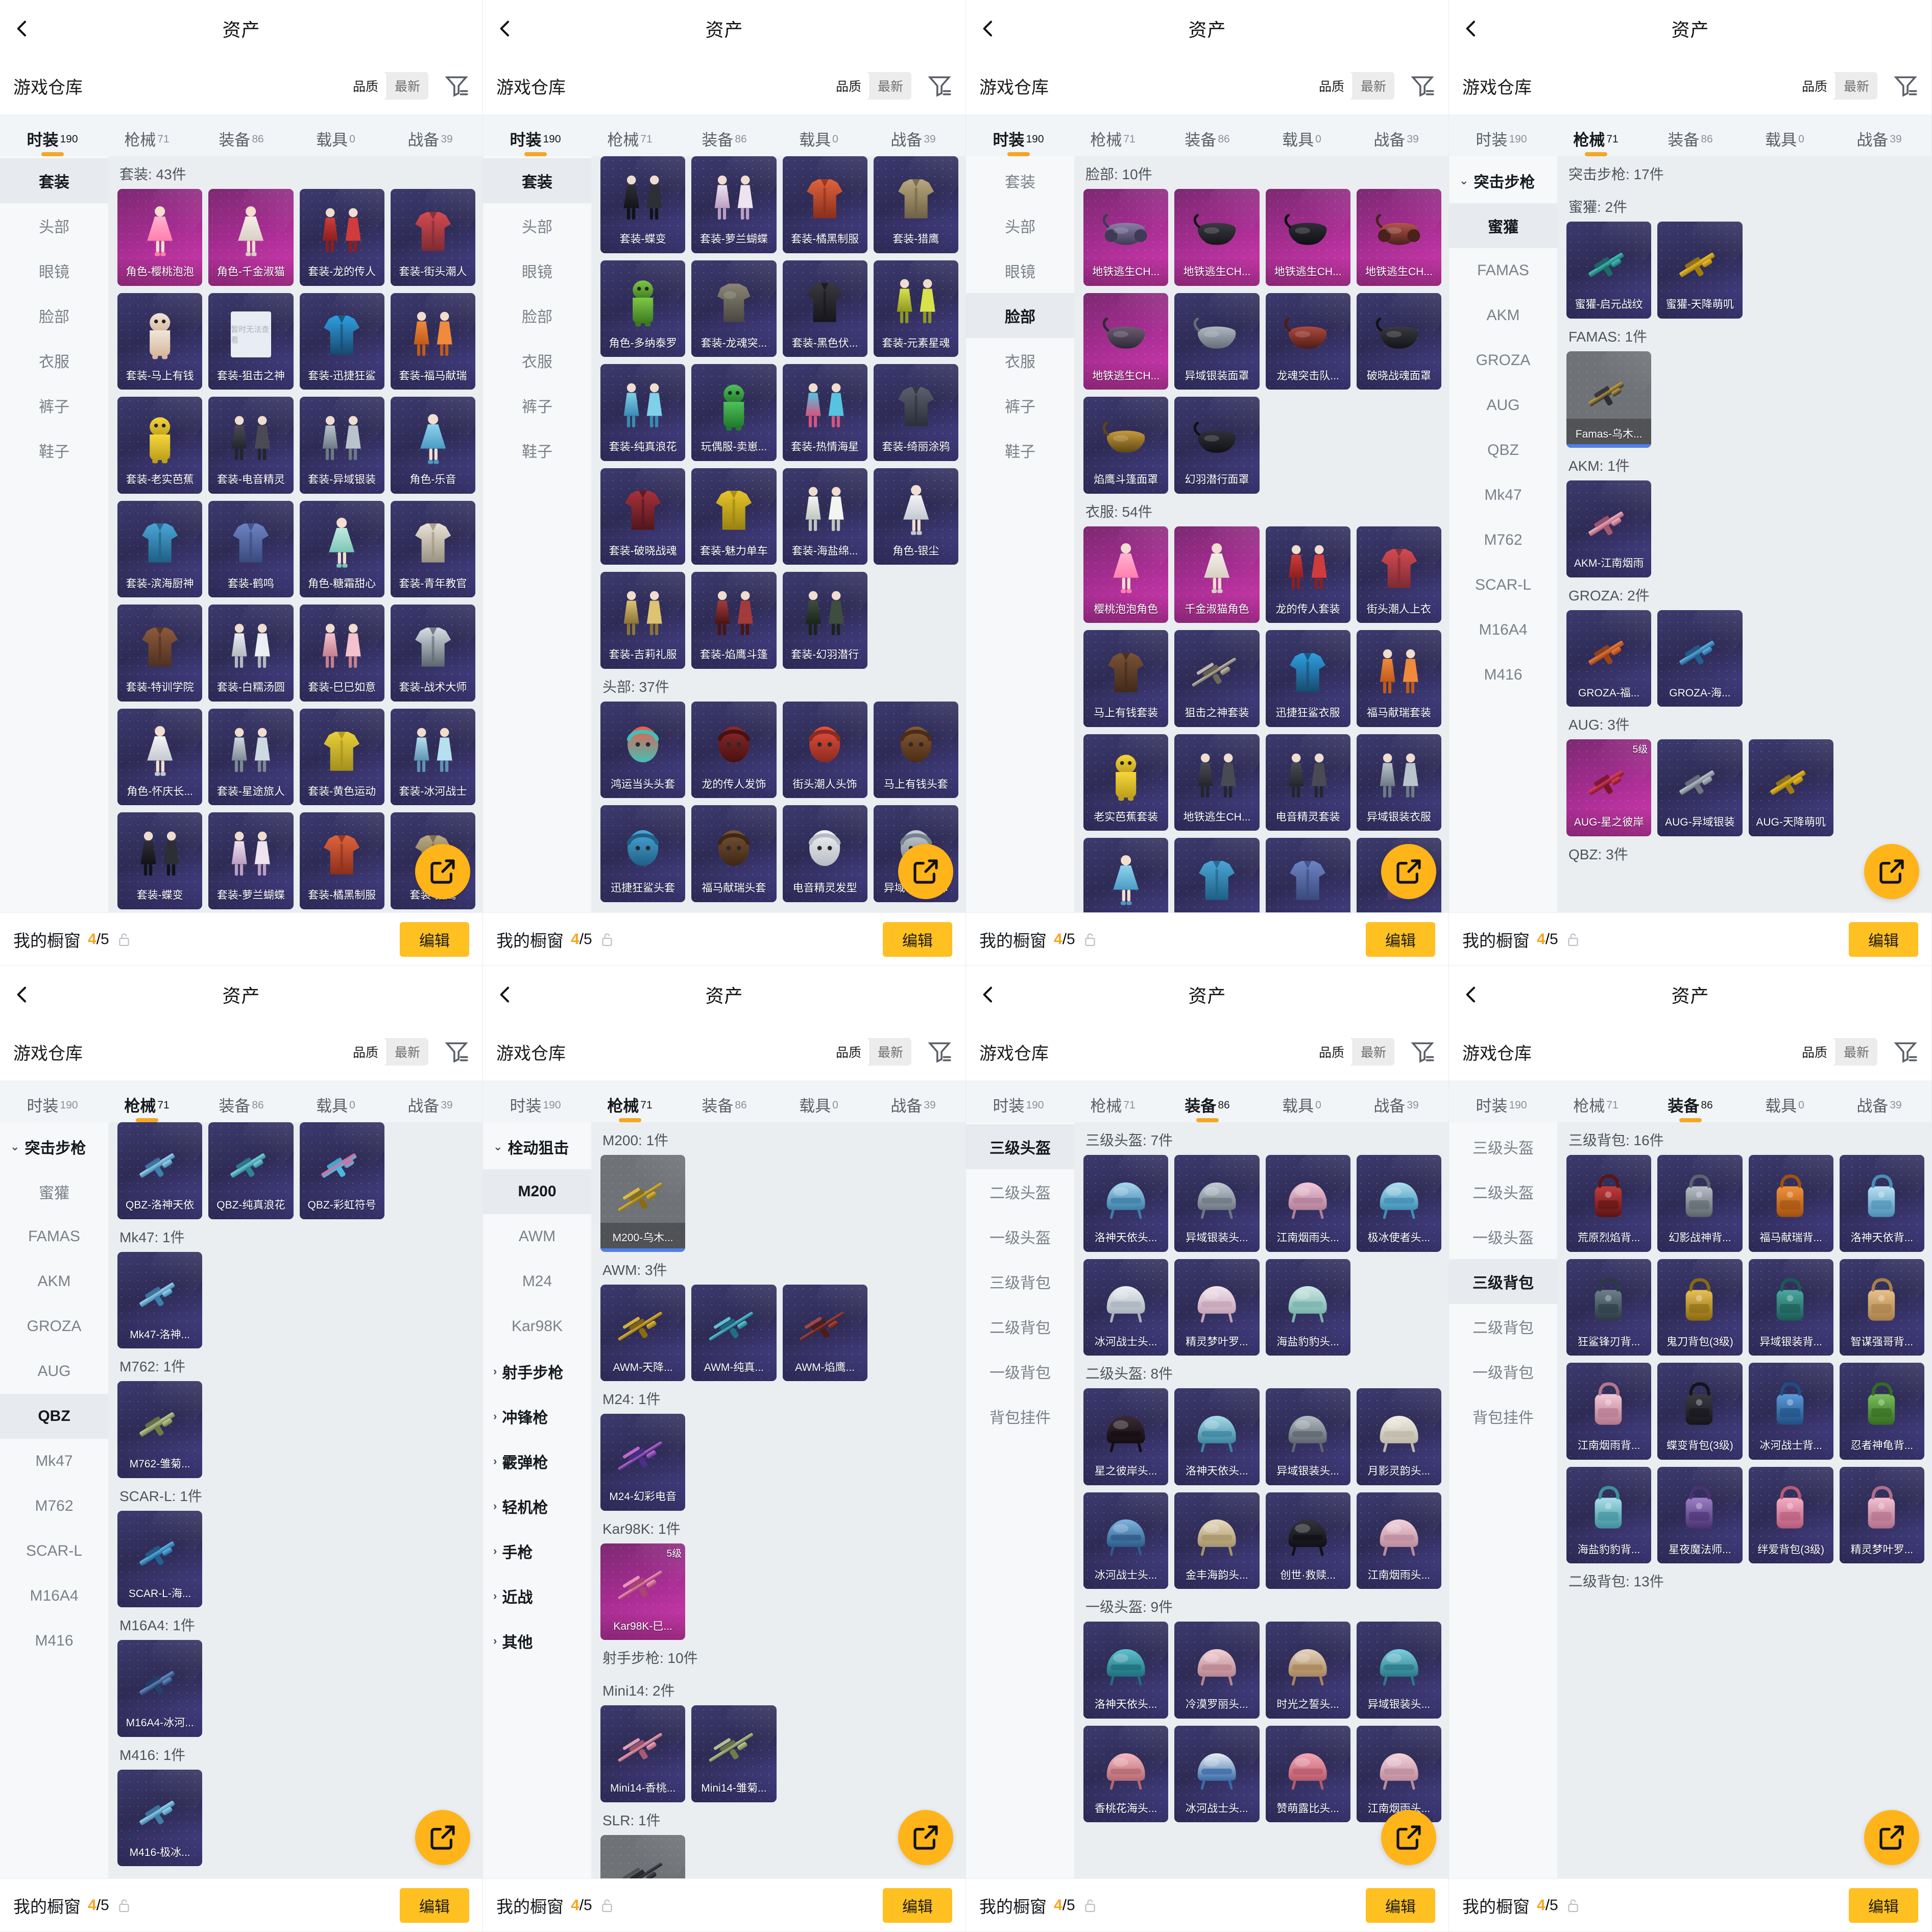 The width and height of the screenshot is (1932, 1932). Describe the element at coordinates (1126, 678) in the screenshot. I see `item-card: 马上有钱套装` at that location.